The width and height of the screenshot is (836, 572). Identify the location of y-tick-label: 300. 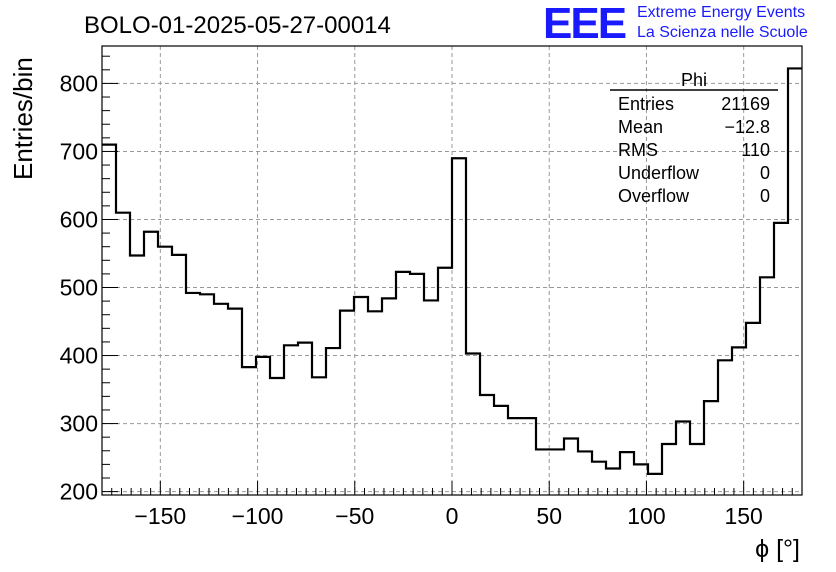
(79, 424).